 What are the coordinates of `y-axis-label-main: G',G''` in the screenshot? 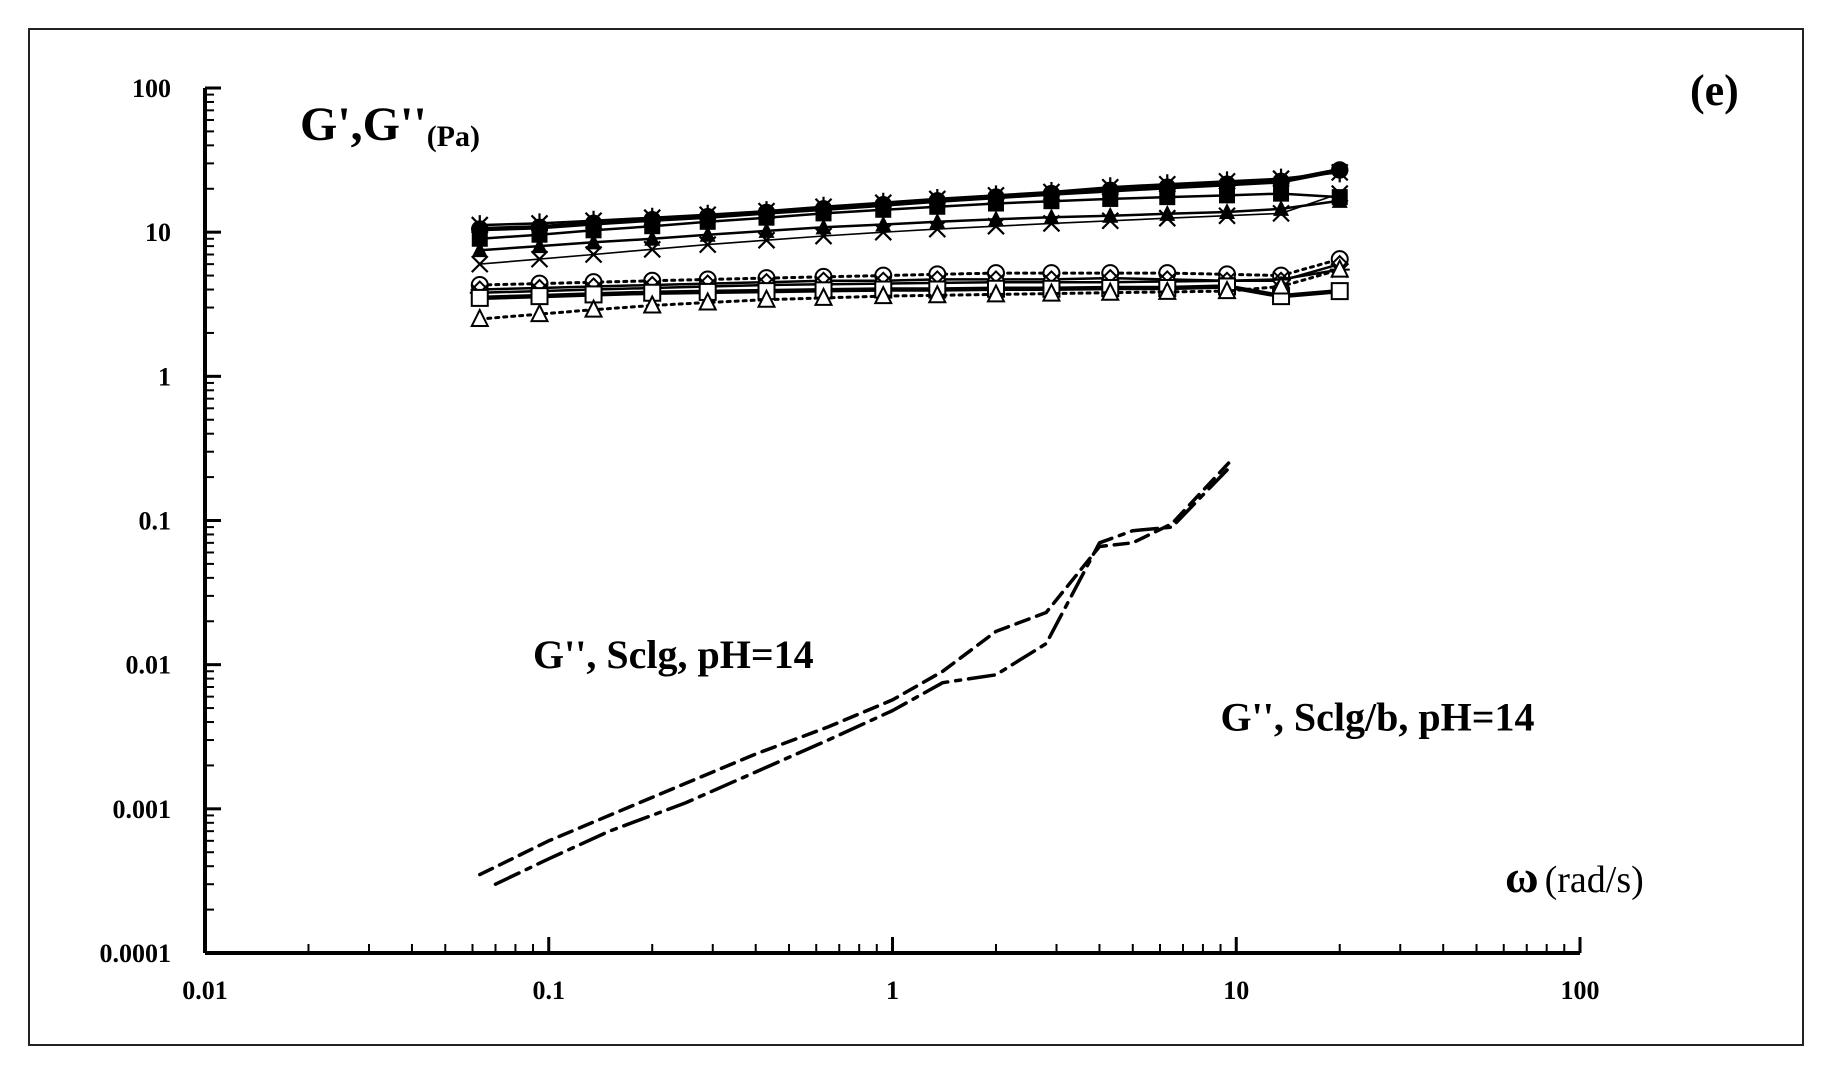 It's located at (363, 124).